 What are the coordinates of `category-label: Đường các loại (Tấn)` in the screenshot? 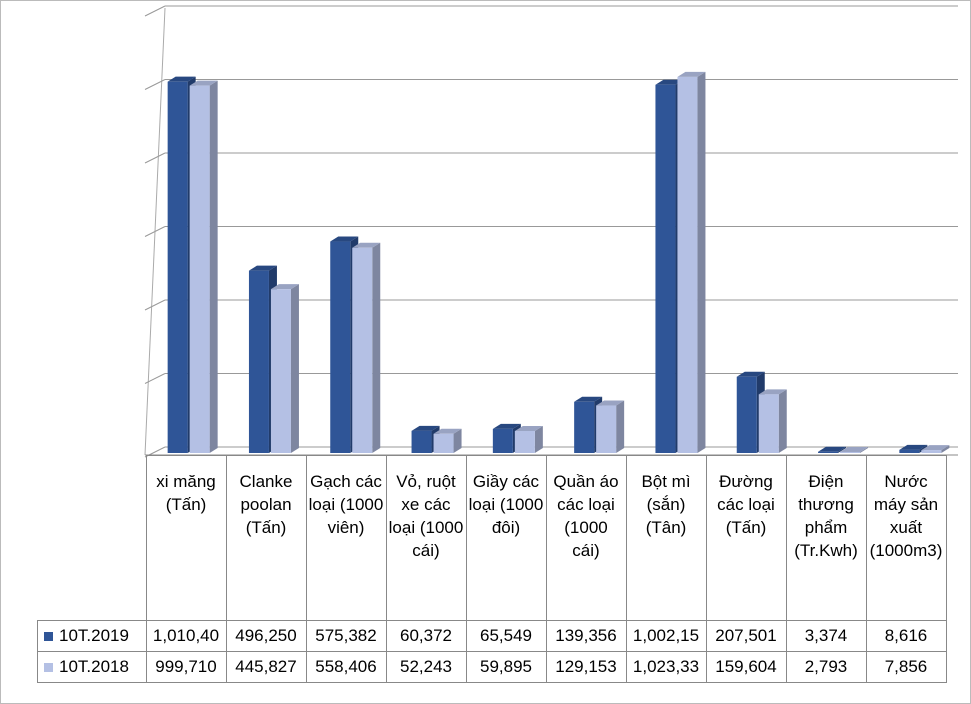 It's located at (746, 538).